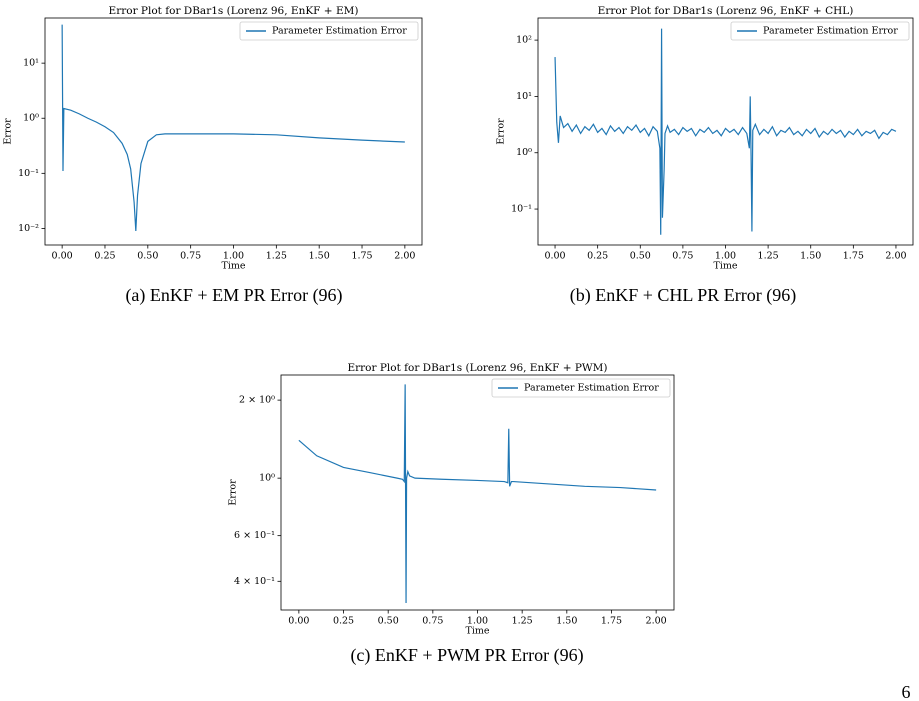 The width and height of the screenshot is (919, 701). I want to click on y-tick-label: 2 × 10⁰, so click(257, 400).